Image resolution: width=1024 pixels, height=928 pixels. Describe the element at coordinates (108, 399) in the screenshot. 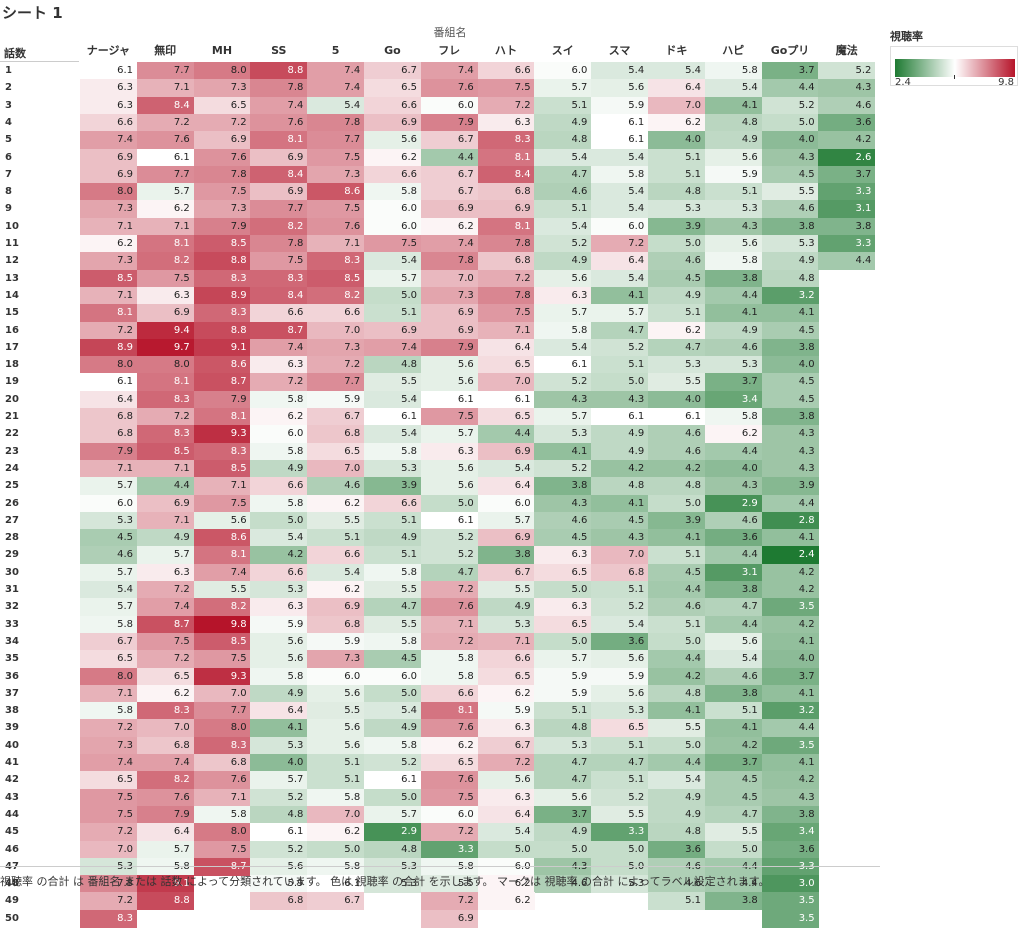

I see `heatmap-cell: 6.4` at that location.